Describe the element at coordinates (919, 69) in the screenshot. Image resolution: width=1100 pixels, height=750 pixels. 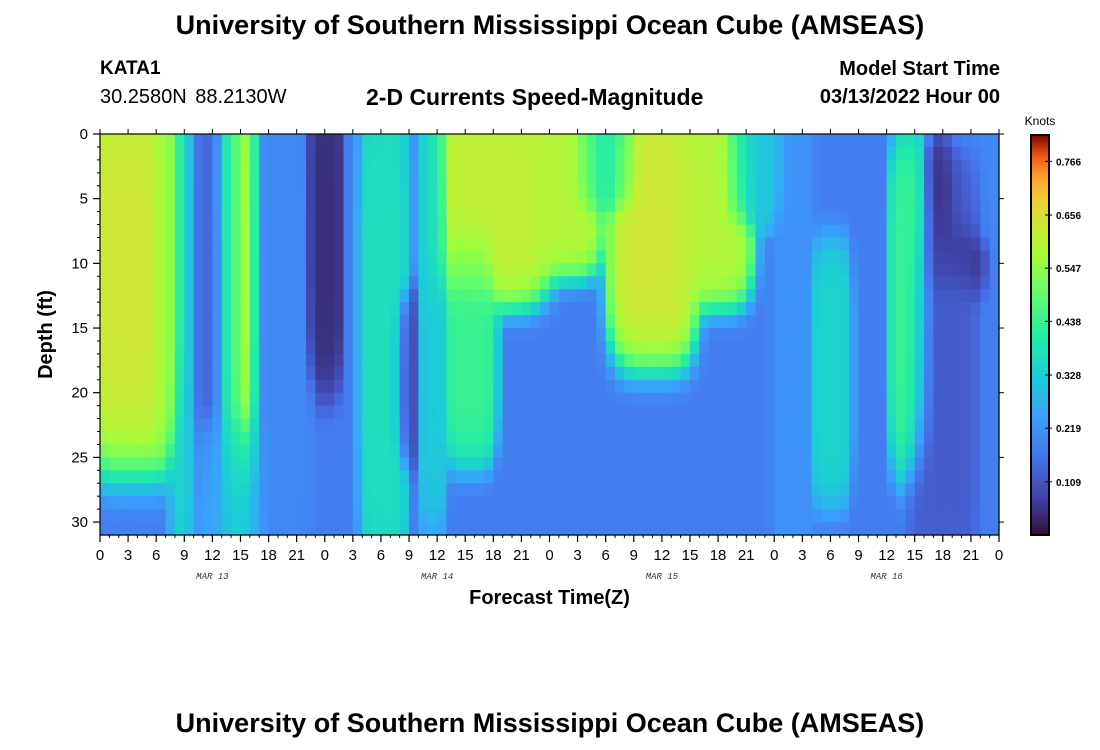
I see `model-start-label: Model Start Time` at that location.